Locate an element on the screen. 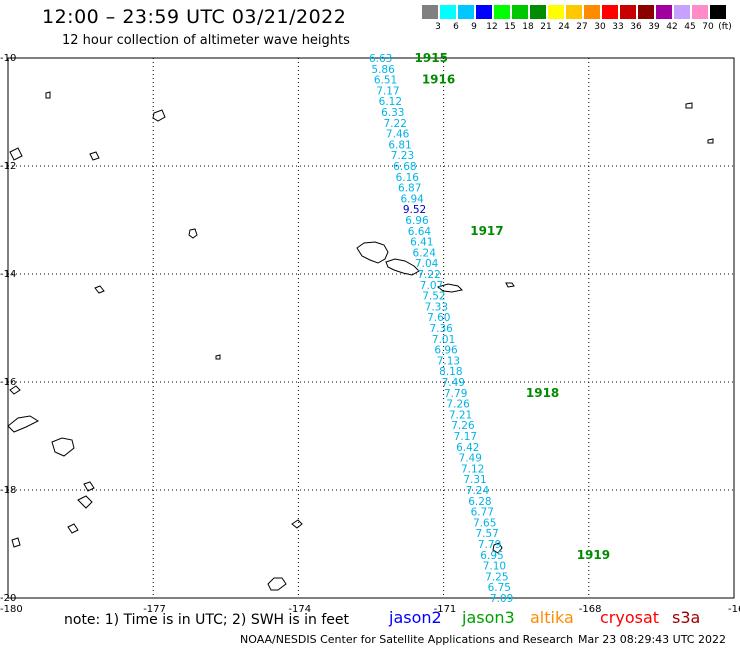  wave-height-value: 7.57 is located at coordinates (486, 534).